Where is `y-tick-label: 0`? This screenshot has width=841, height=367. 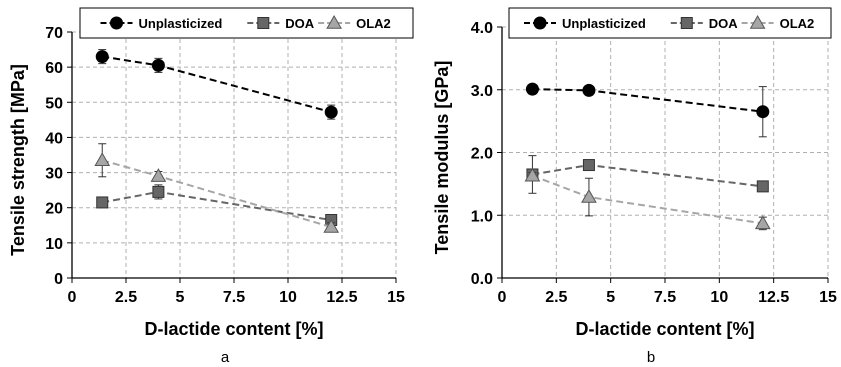 y-tick-label: 0 is located at coordinates (58, 279).